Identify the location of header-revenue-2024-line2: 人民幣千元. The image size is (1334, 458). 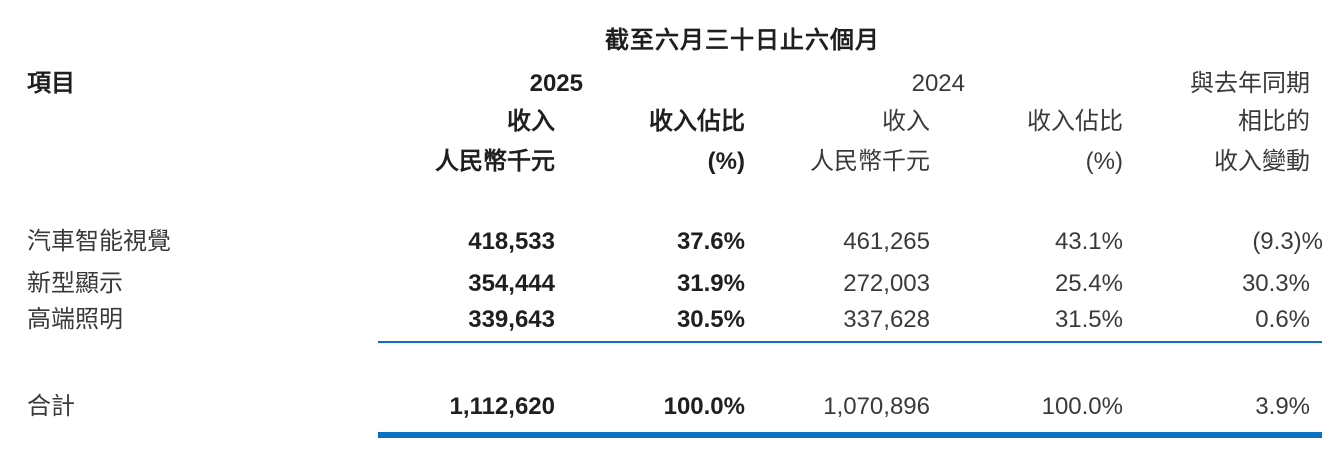
(870, 161).